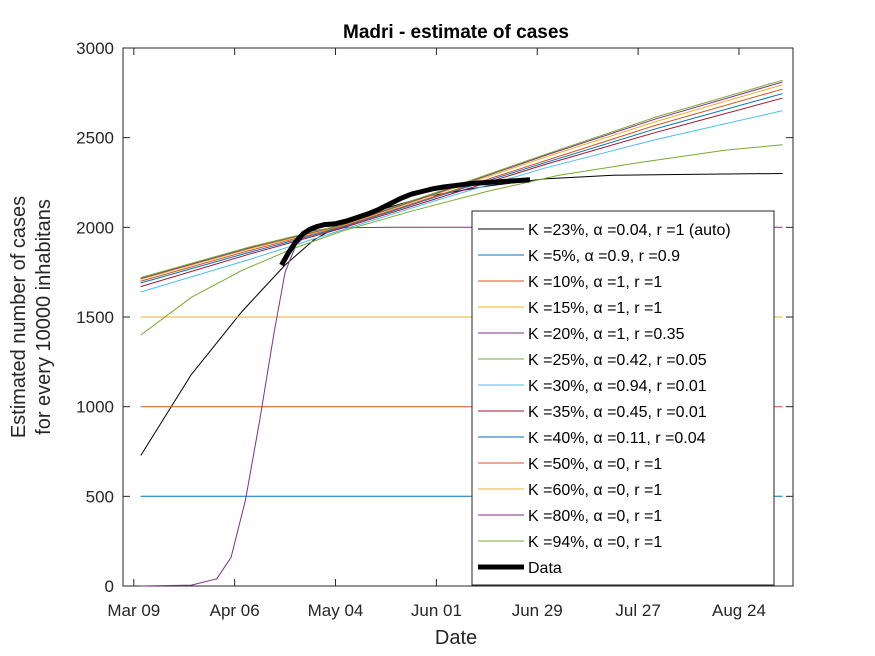  I want to click on y-tick-label: 2000, so click(95, 227).